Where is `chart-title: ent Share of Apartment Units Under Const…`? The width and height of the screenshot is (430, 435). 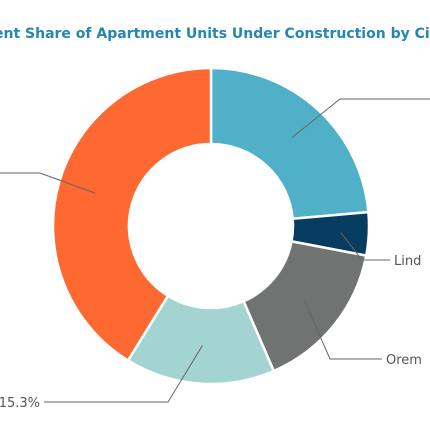 chart-title: ent Share of Apartment Units Under Const… is located at coordinates (215, 34).